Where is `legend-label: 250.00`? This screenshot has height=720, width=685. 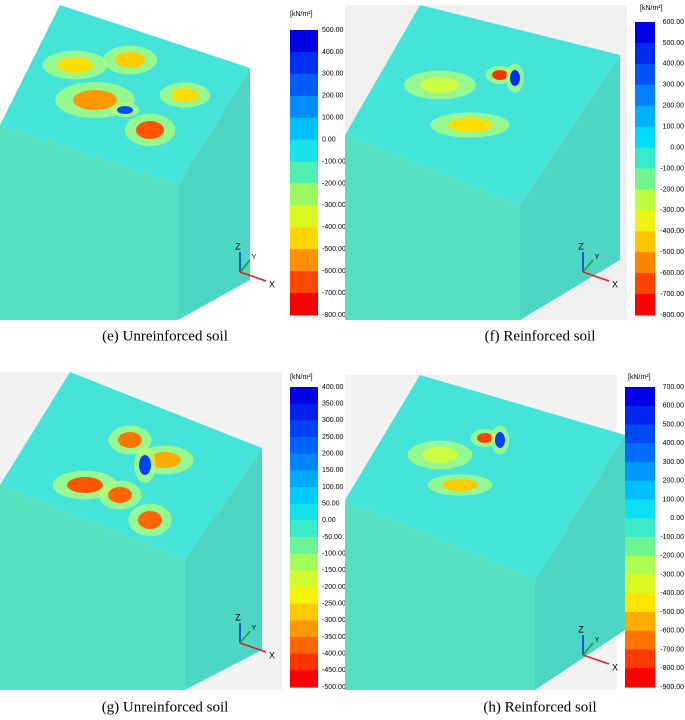
legend-label: 250.00 is located at coordinates (333, 437).